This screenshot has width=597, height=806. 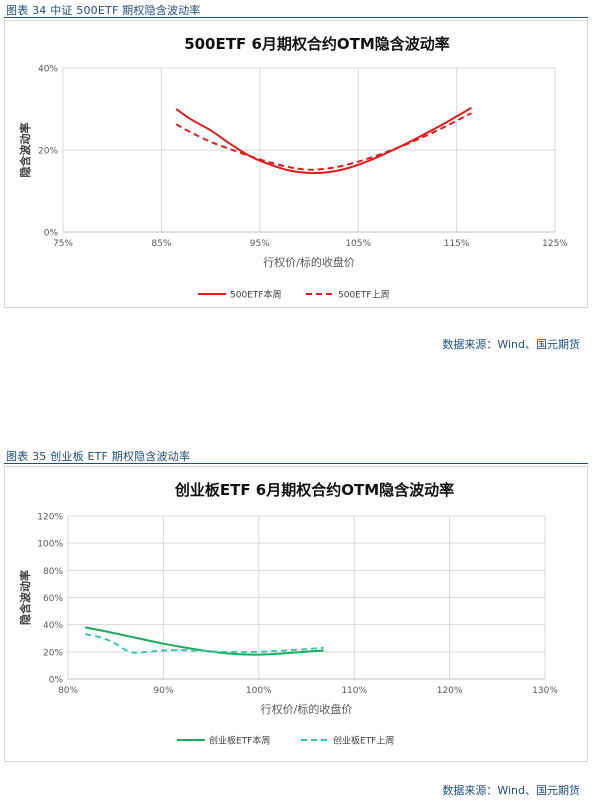 What do you see at coordinates (53, 599) in the screenshot?
I see `y-tick-label: 60%` at bounding box center [53, 599].